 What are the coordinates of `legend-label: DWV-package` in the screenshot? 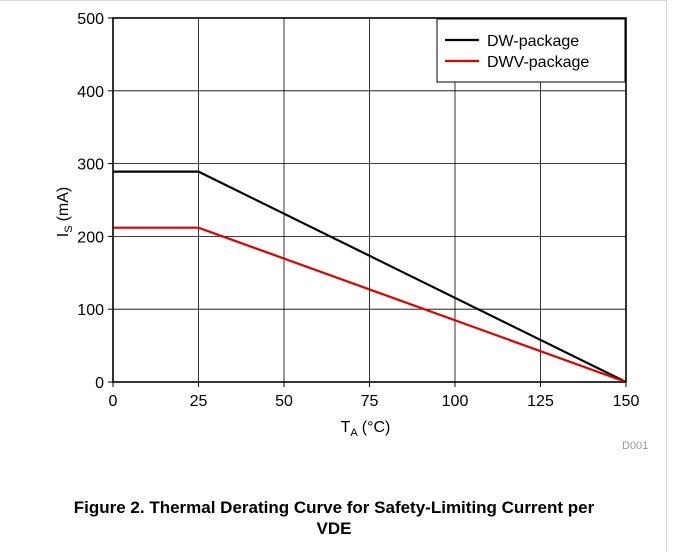 It's located at (538, 62).